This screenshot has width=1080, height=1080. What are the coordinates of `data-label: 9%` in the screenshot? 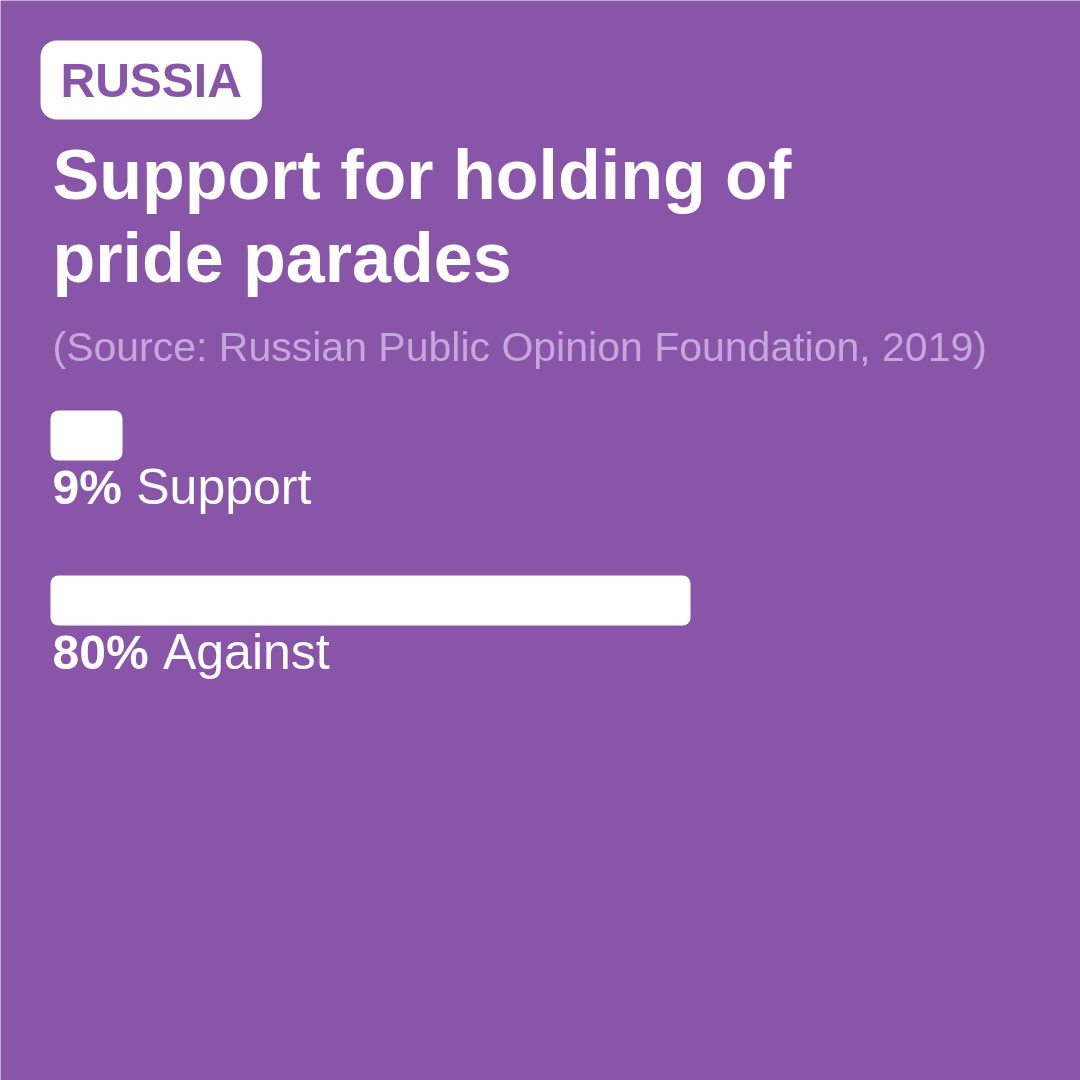 It's located at (87, 488).